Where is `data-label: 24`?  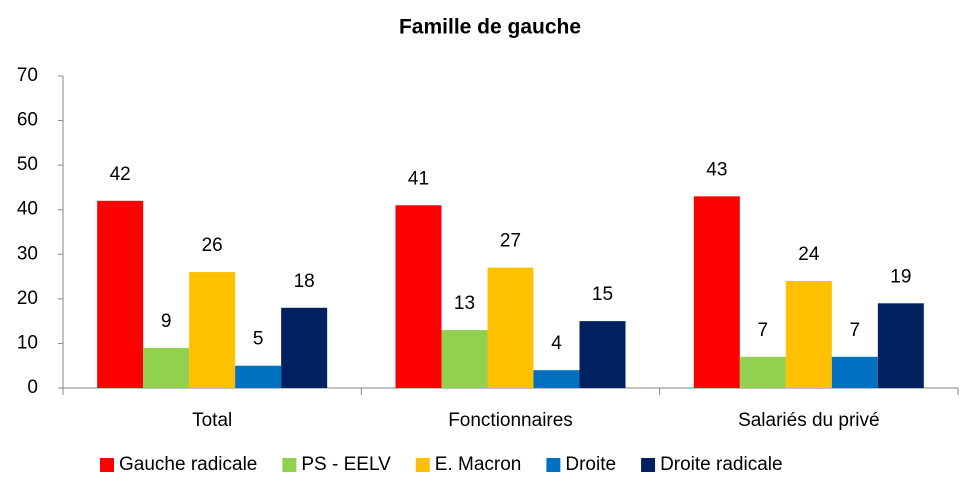
data-label: 24 is located at coordinates (809, 254).